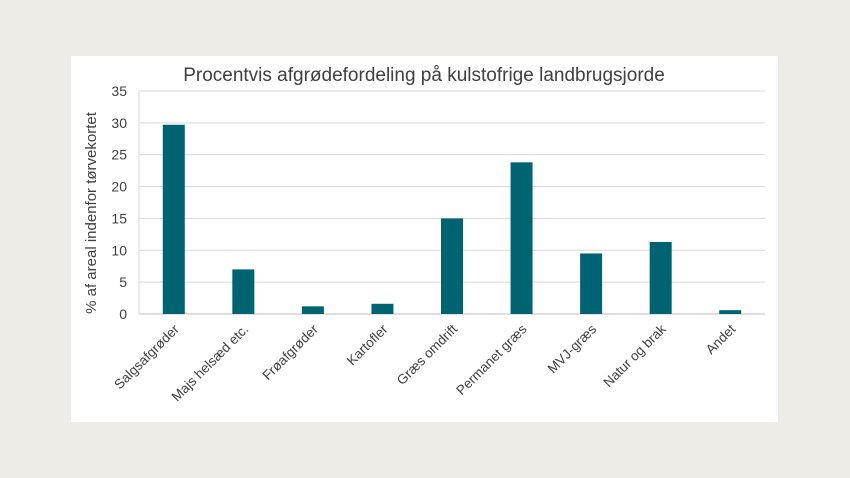 This screenshot has height=478, width=850. What do you see at coordinates (119, 218) in the screenshot?
I see `y-tick-label: 15` at bounding box center [119, 218].